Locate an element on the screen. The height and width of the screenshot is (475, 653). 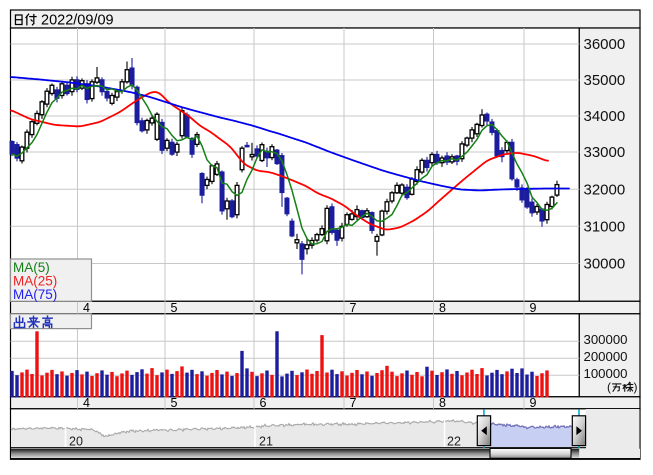
svg-text: 33000 is located at coordinates (605, 152).